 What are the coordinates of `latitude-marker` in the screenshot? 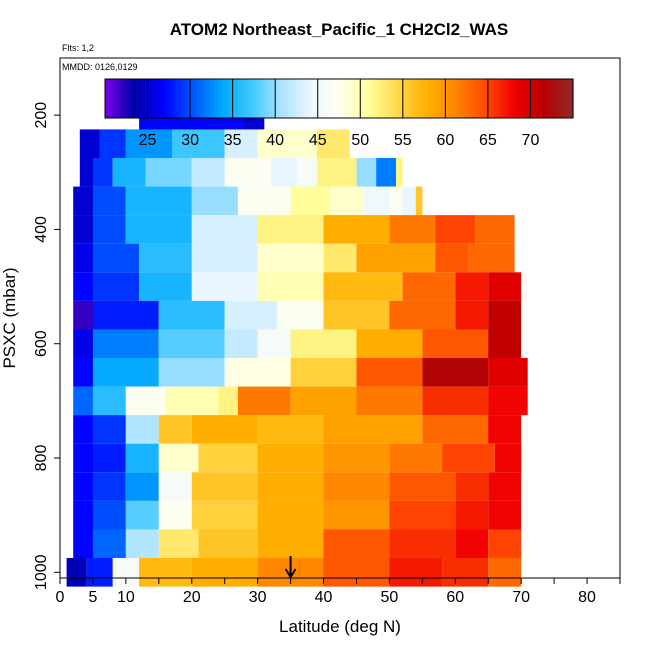 It's located at (290, 567).